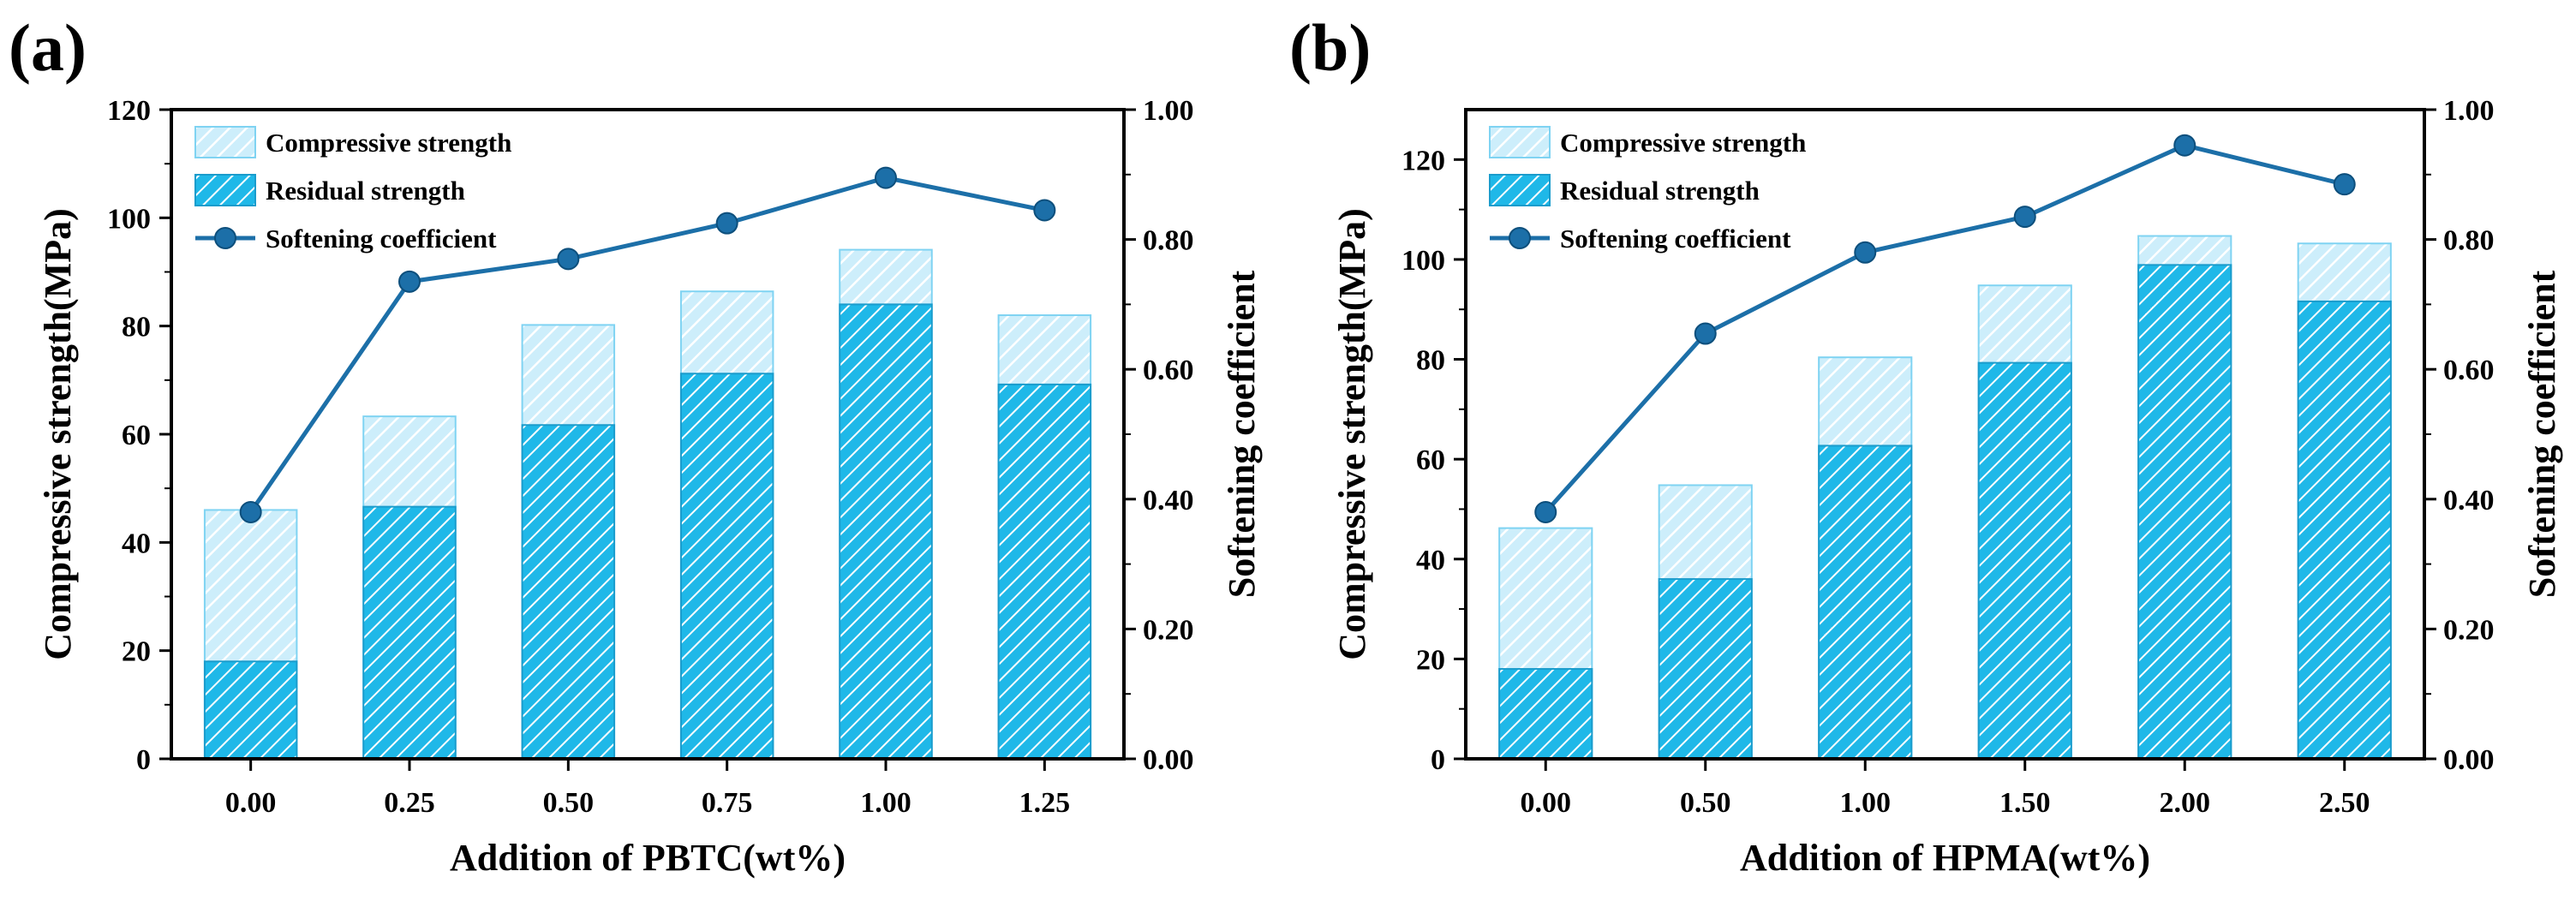 The height and width of the screenshot is (901, 2576). What do you see at coordinates (2185, 803) in the screenshot?
I see `x-tick-label: 2.00` at bounding box center [2185, 803].